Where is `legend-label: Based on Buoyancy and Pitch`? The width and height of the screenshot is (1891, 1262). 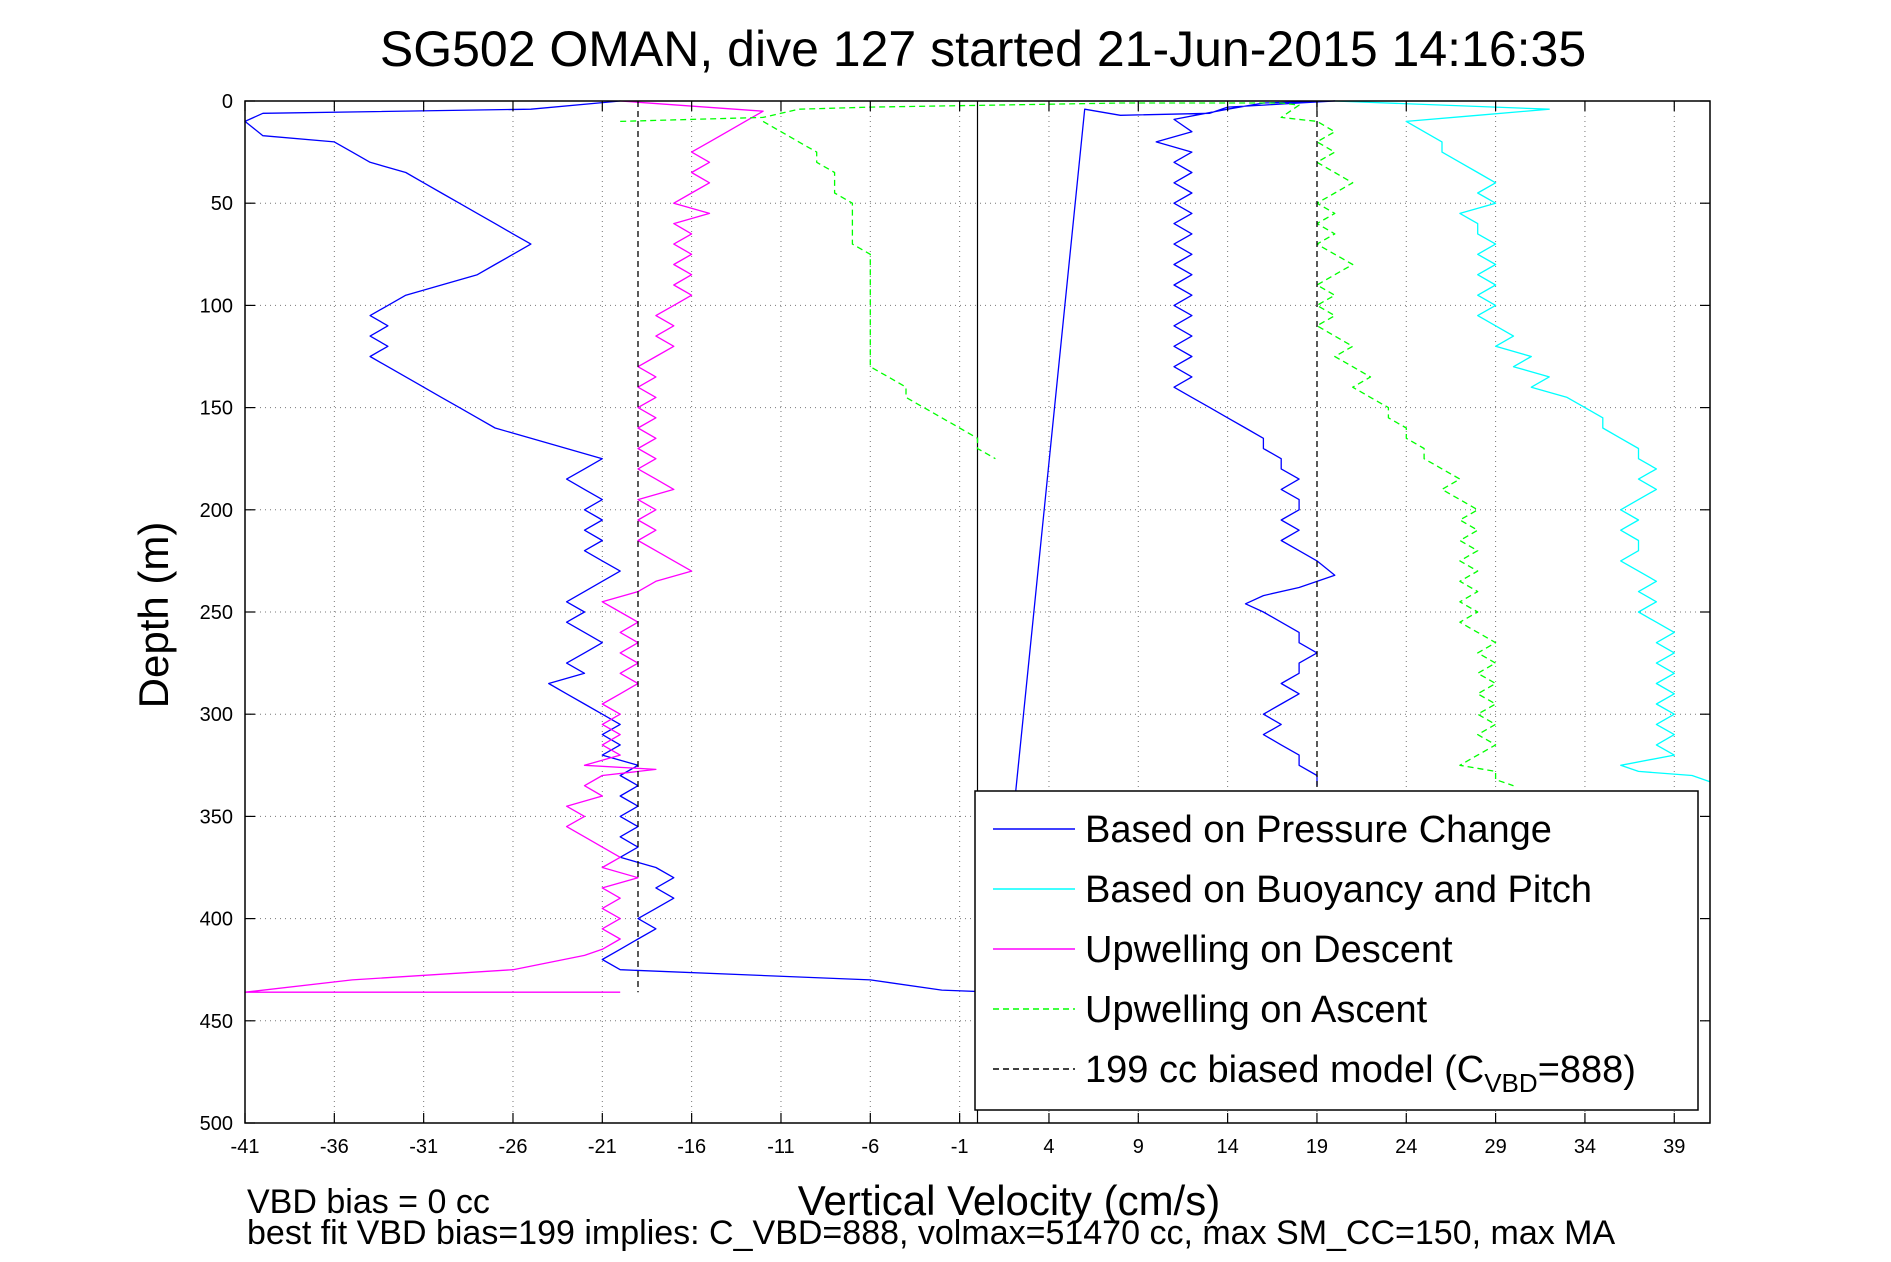 legend-label: Based on Buoyancy and Pitch is located at coordinates (1338, 890).